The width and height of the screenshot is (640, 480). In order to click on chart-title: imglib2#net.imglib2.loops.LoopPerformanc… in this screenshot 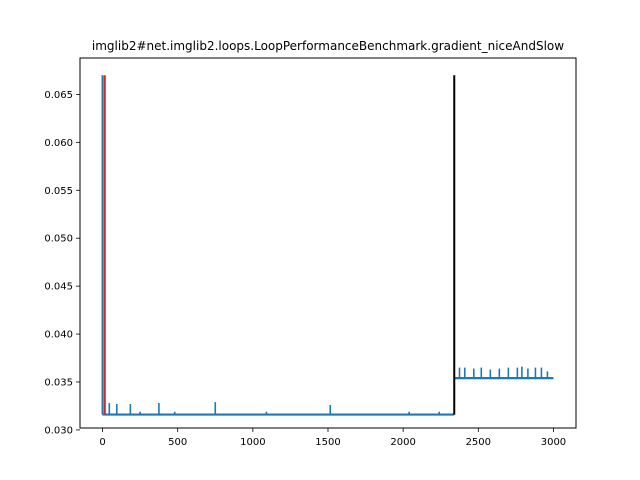, I will do `click(328, 46)`.